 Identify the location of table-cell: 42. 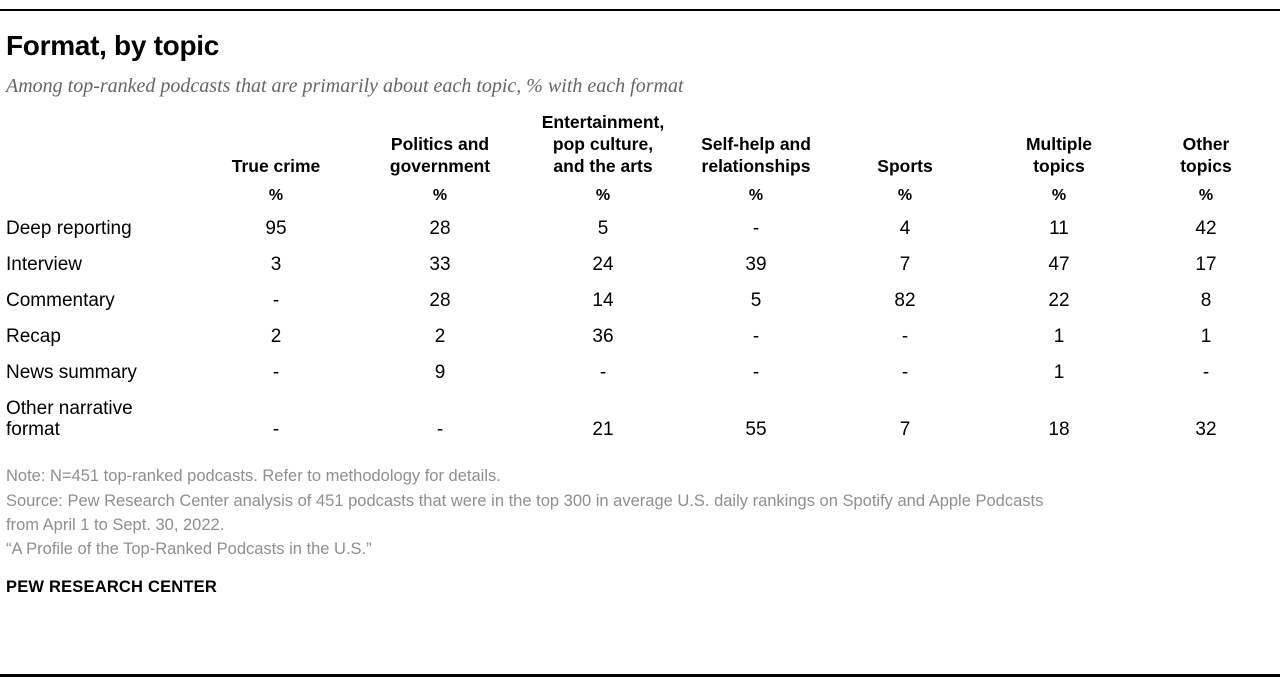
(1206, 228).